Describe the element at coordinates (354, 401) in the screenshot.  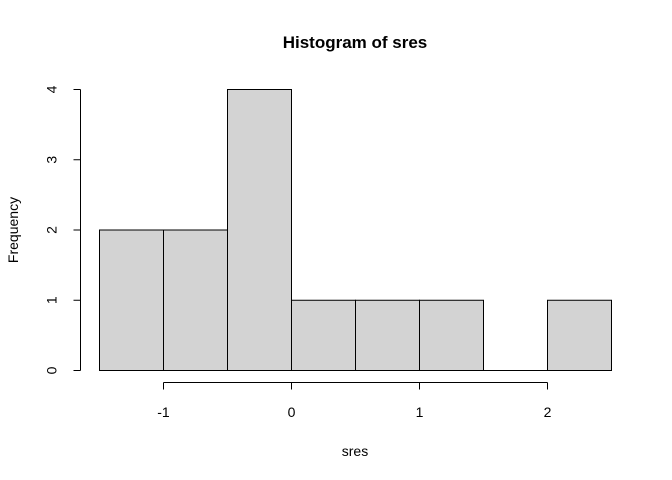
I see `x-axis: -1 0 1 2` at that location.